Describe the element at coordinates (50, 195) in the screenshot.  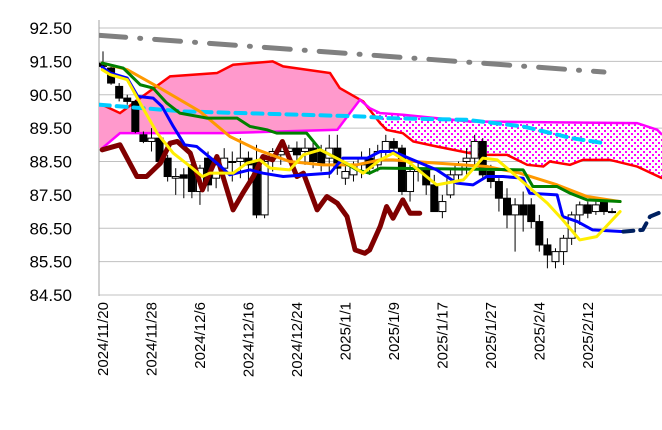
I see `y-tick-label: 87.50` at that location.